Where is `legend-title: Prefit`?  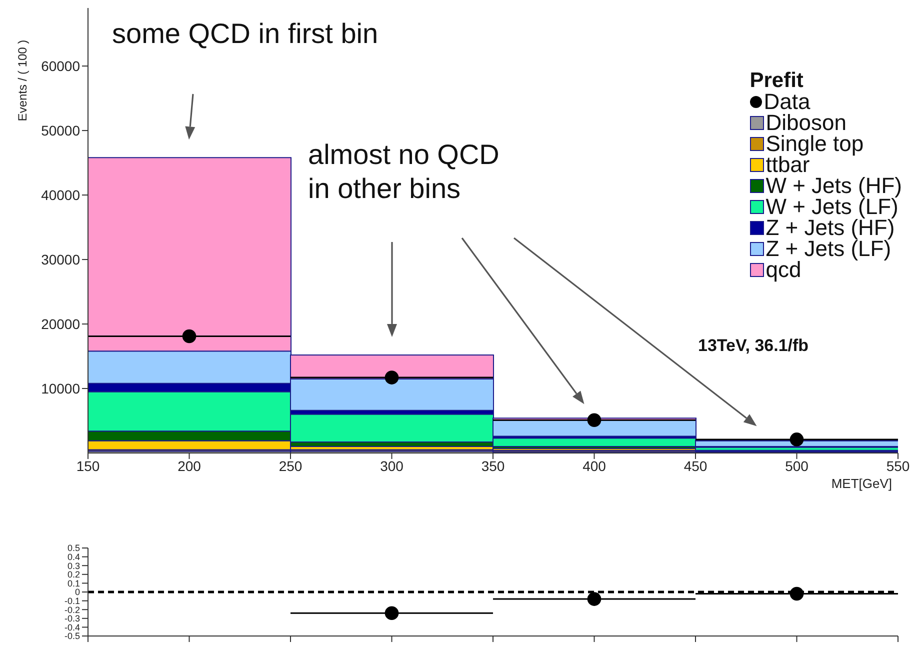 legend-title: Prefit is located at coordinates (777, 80).